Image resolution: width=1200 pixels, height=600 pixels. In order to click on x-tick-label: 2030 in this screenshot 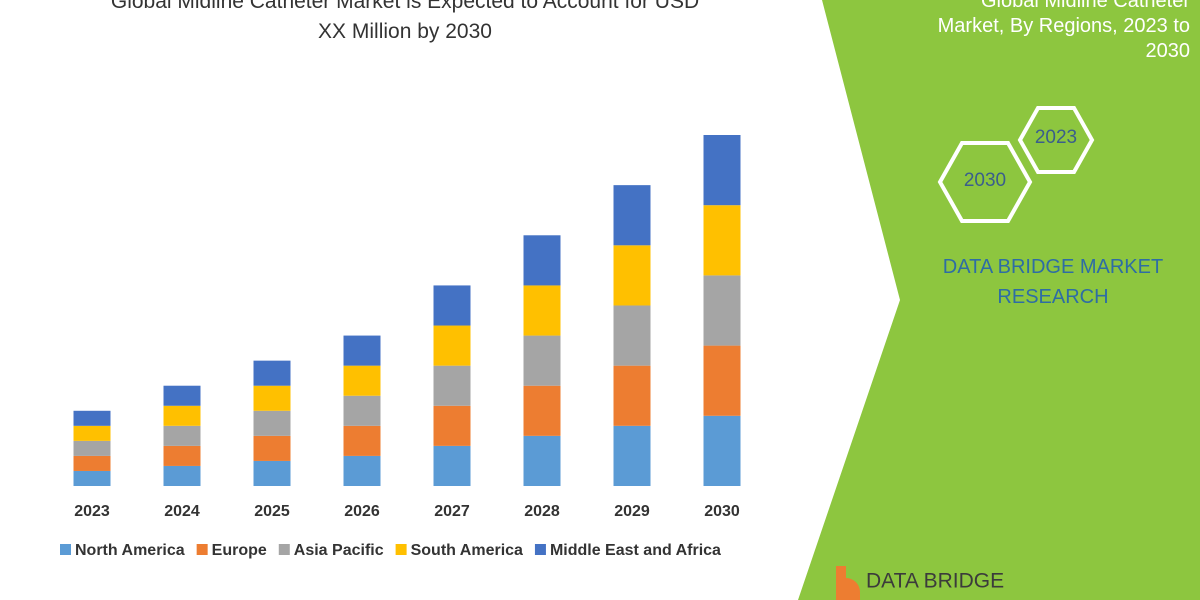, I will do `click(722, 511)`.